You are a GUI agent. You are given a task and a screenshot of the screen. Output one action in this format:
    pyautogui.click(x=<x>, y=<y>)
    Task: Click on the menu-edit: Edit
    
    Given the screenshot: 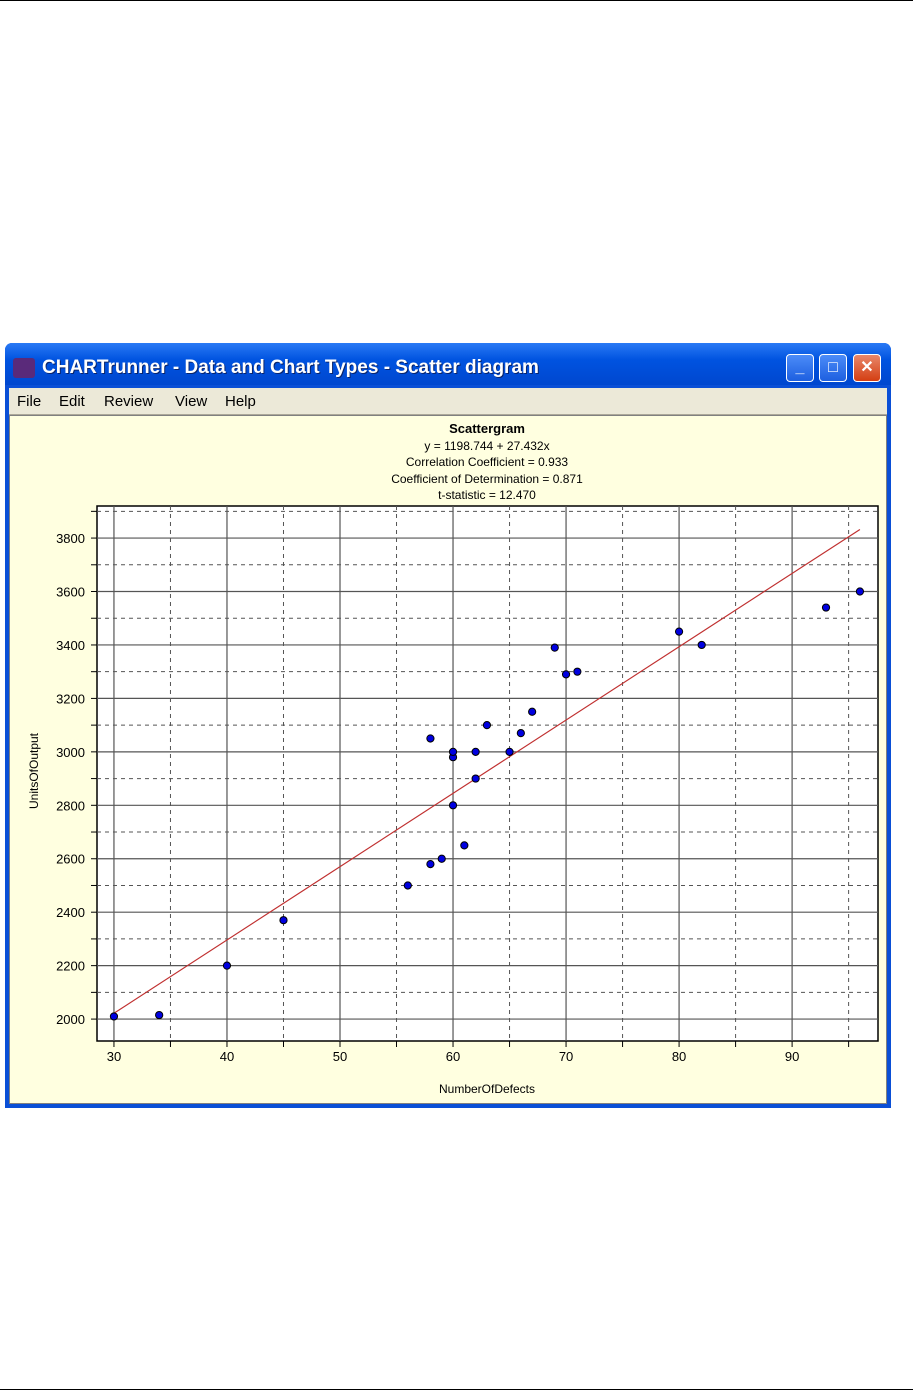 What is the action you would take?
    pyautogui.click(x=72, y=401)
    